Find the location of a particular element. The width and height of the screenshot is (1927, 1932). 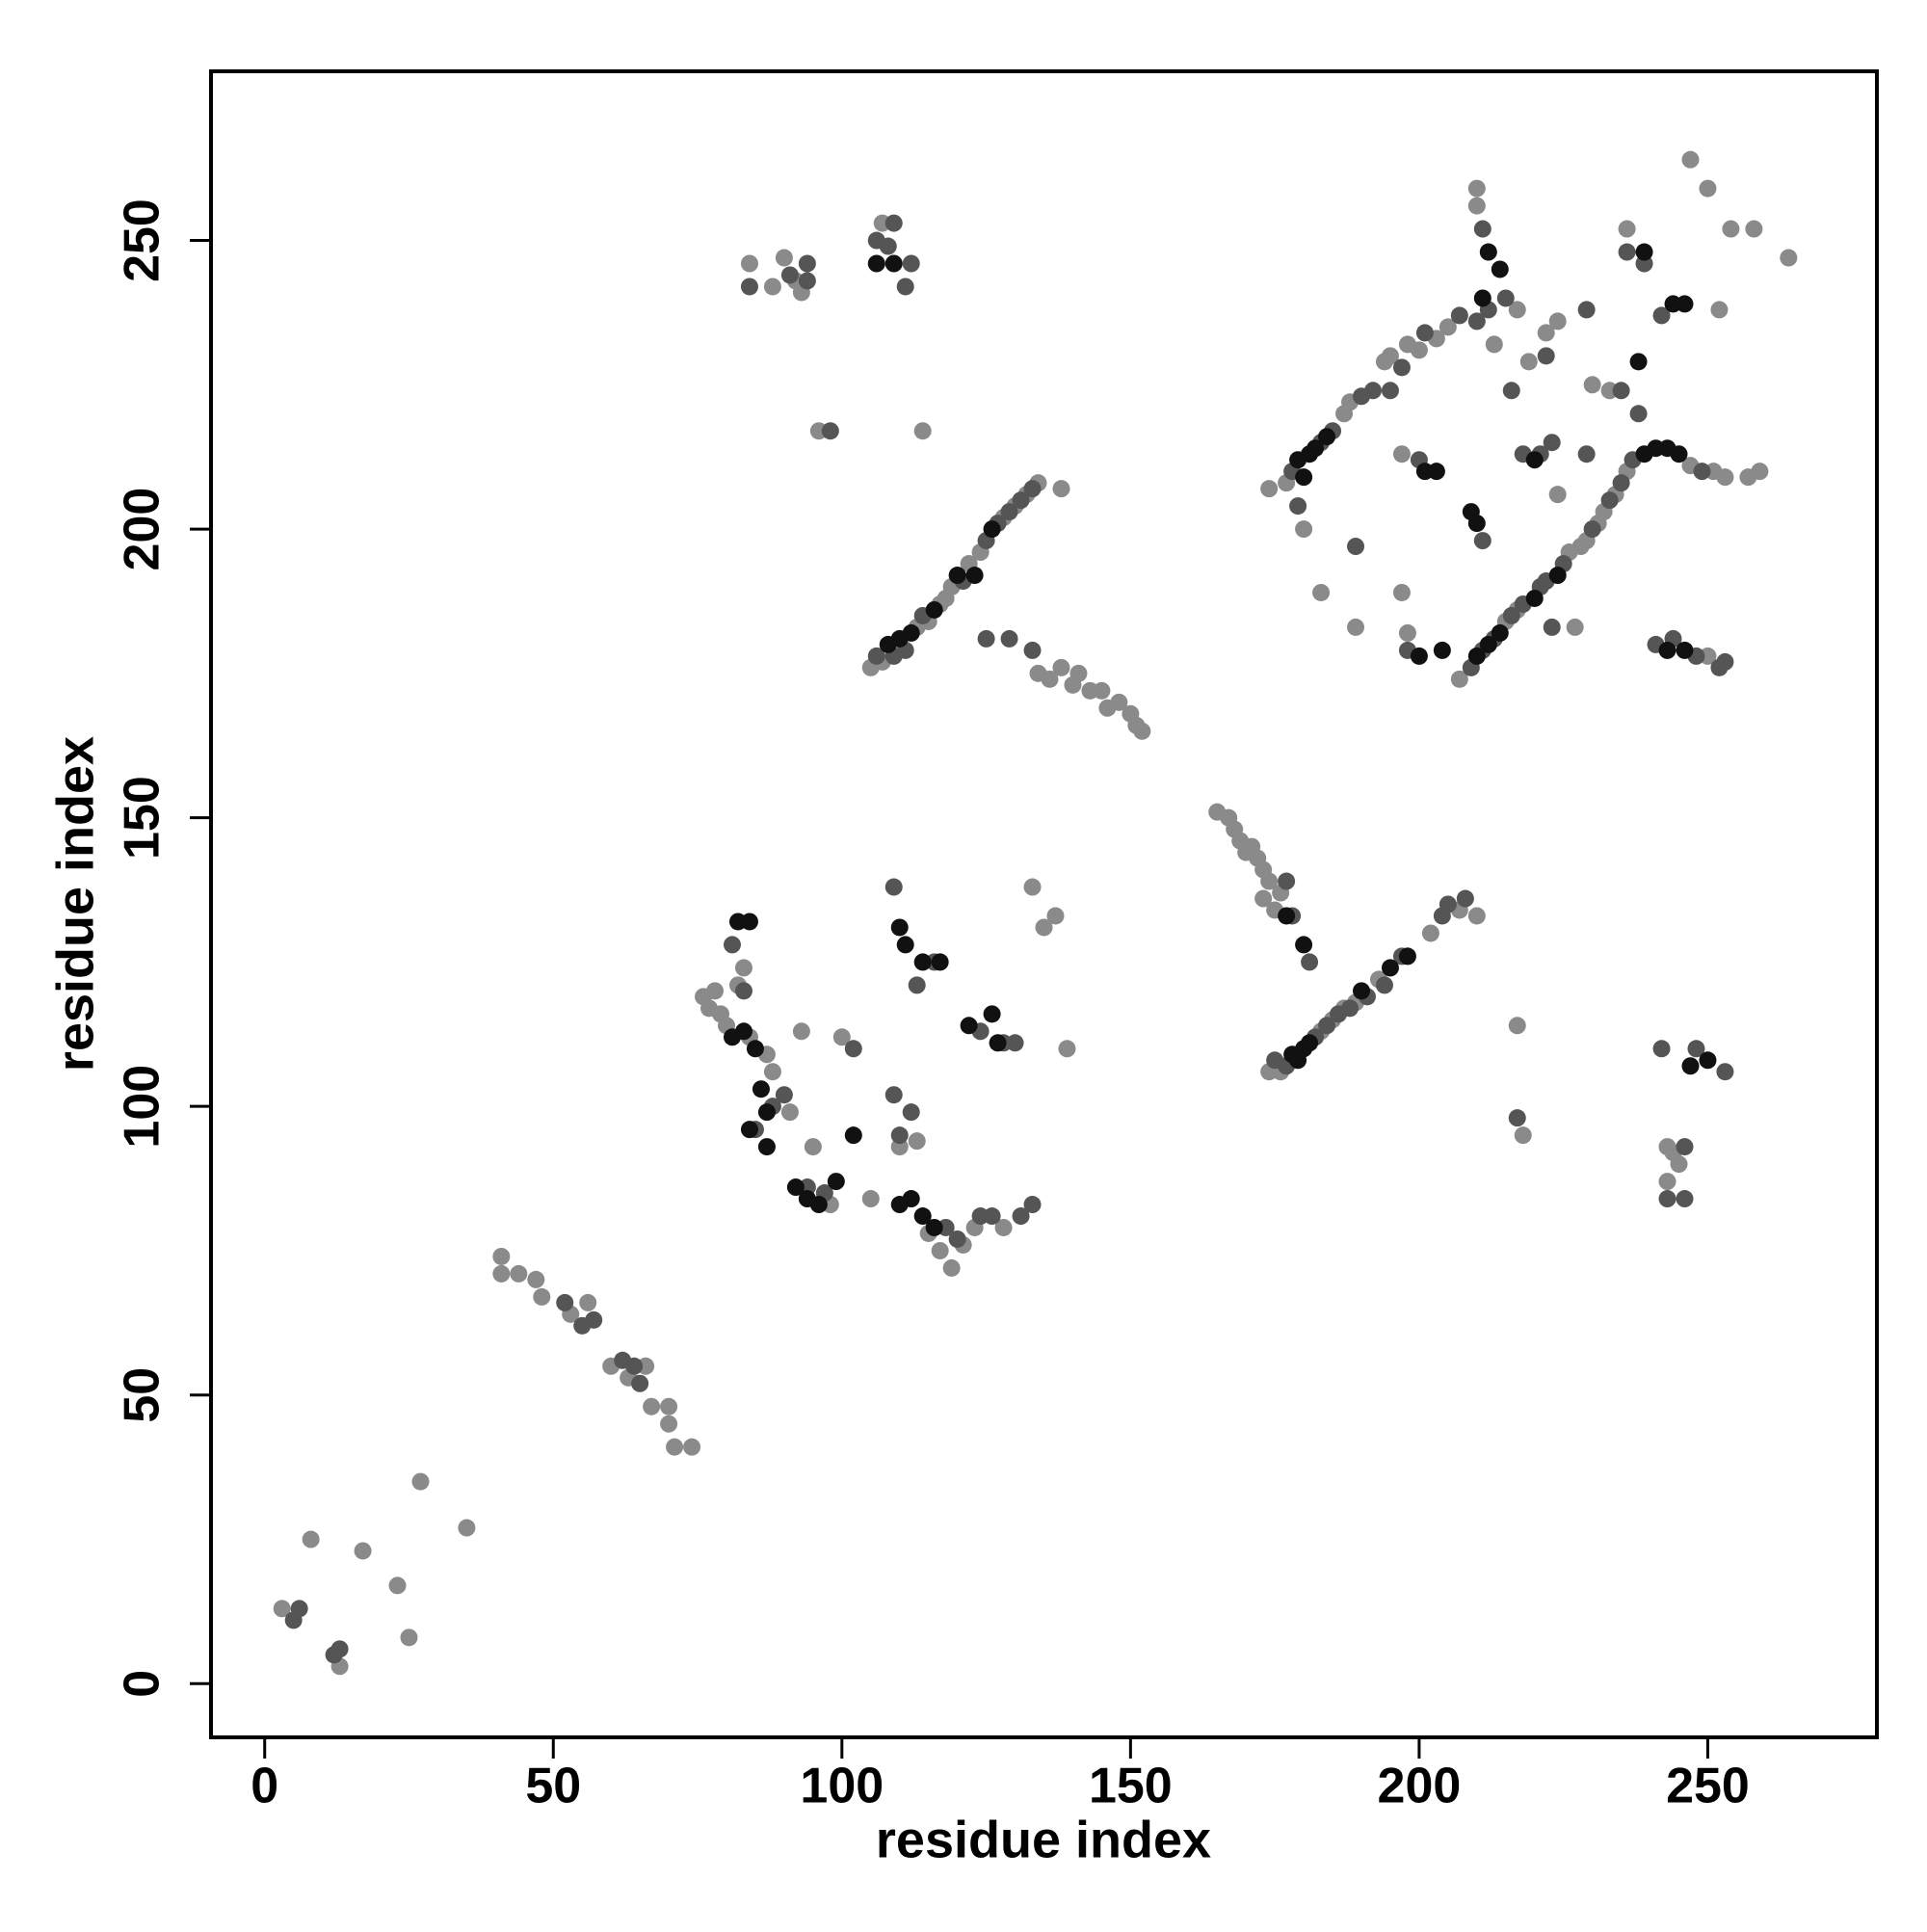

y-axis-title: residue index is located at coordinates (75, 904).